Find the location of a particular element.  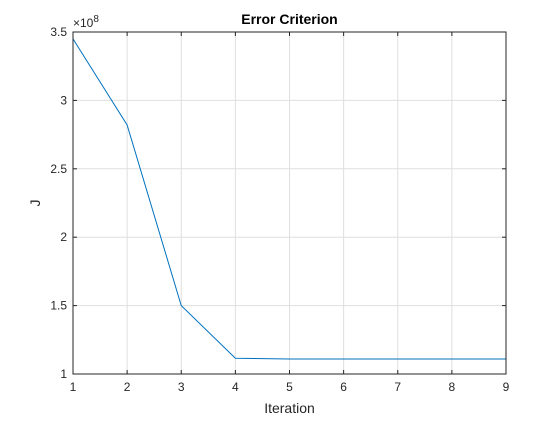

y-tick-label: 2.5 is located at coordinates (58, 169).